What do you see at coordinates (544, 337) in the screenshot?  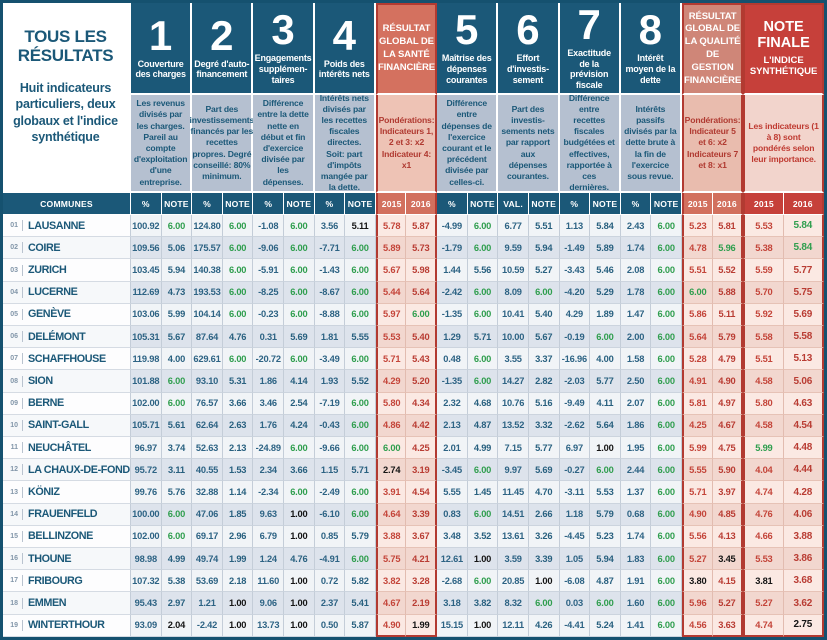 I see `value-cell: 5.67` at bounding box center [544, 337].